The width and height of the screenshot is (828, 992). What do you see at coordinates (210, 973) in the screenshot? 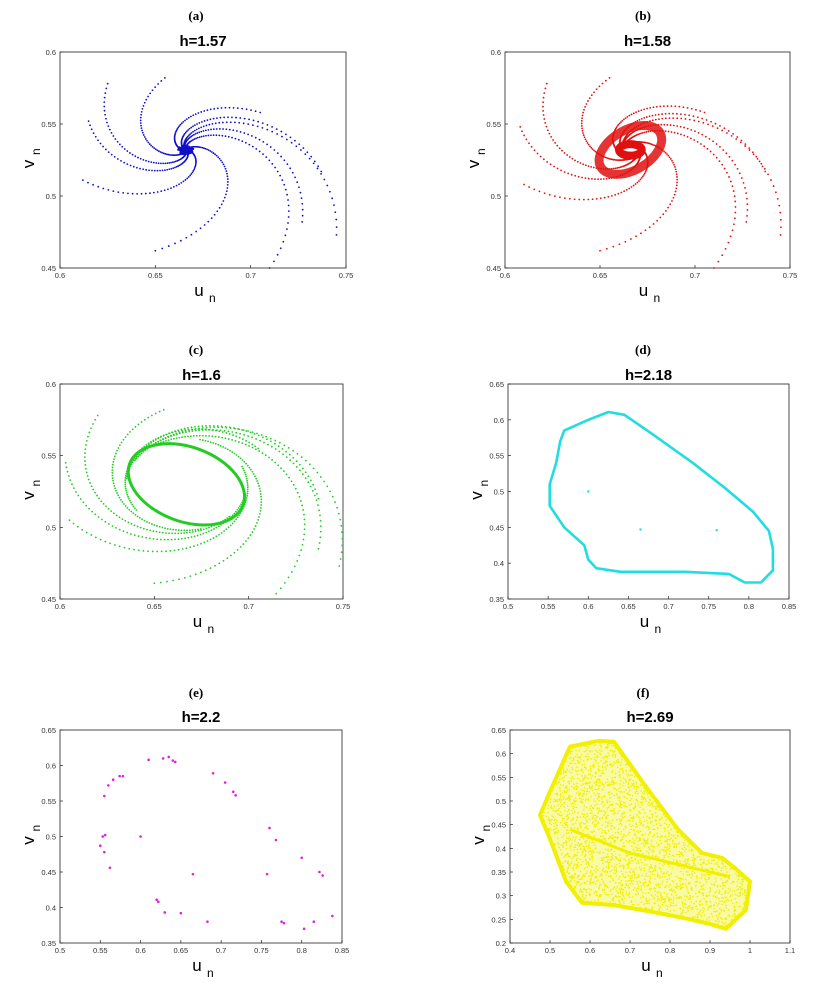
I see `x-axis-label-sub: n` at bounding box center [210, 973].